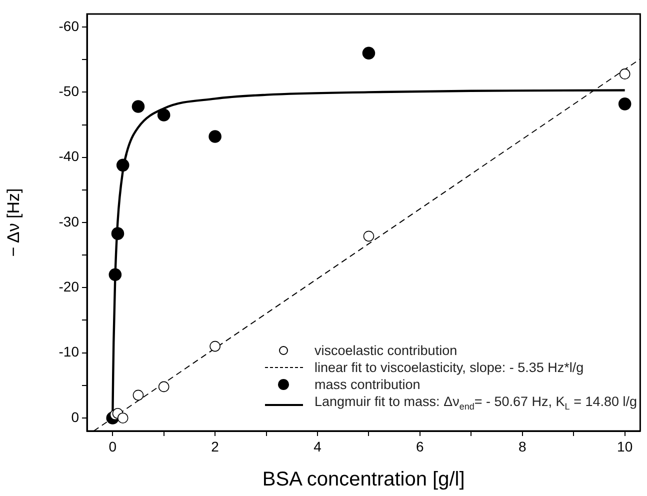  Describe the element at coordinates (449, 367) in the screenshot. I see `legend-label: linear fit to viscoelasticity, slope: - 5.35 Hz*l/g` at that location.